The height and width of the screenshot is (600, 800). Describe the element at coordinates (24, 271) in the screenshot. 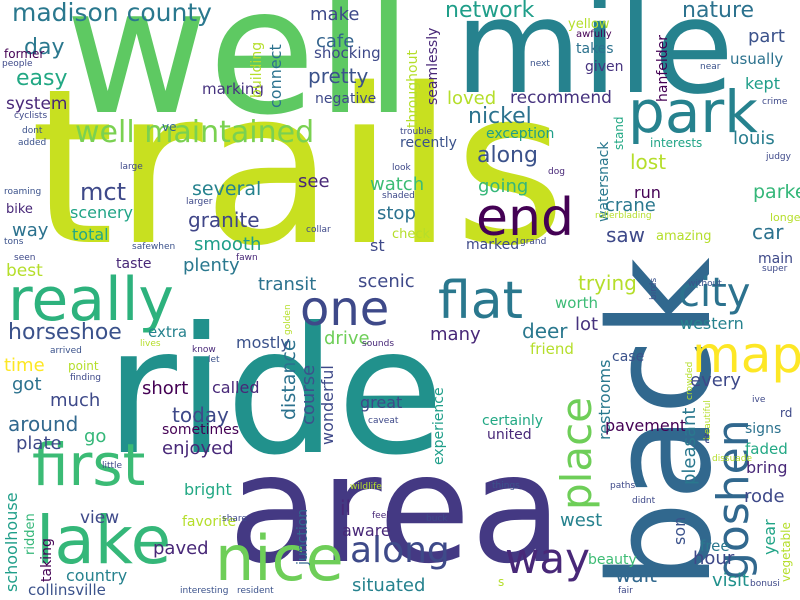

I see `cloud-word: best` at that location.